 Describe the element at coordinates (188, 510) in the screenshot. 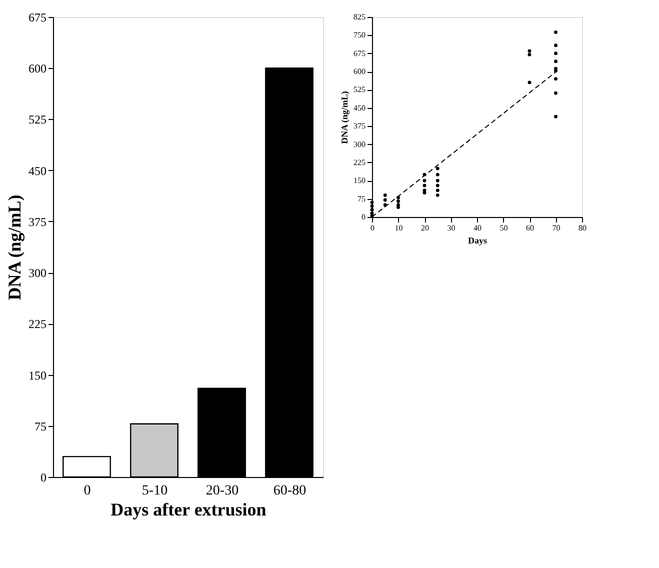

I see `x-axis-title: Days after extrusion` at that location.